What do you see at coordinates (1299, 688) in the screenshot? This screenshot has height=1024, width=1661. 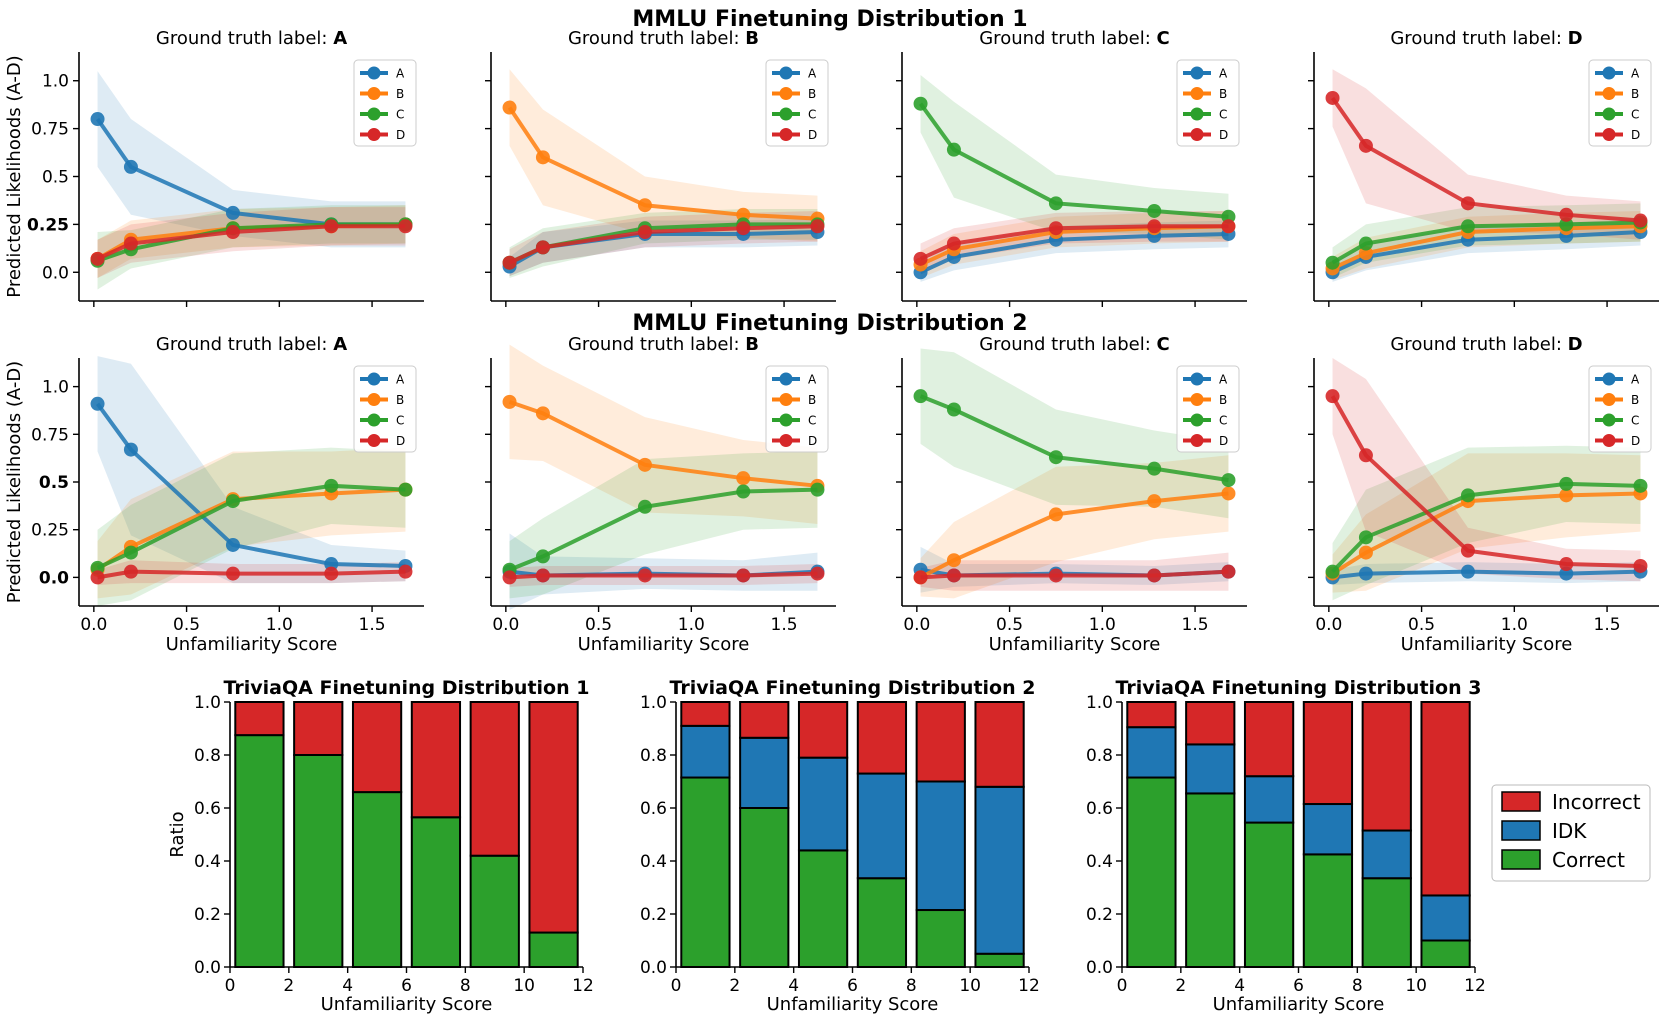 I see `triviaqa-title: TriviaQA Finetuning Distribution 3` at bounding box center [1299, 688].